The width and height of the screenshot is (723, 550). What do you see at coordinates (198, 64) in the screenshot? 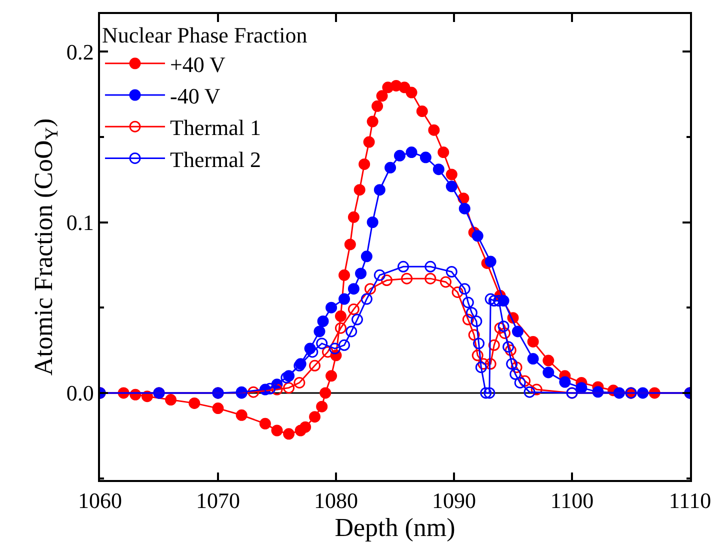
I see `legend-label: +40 V` at bounding box center [198, 64].